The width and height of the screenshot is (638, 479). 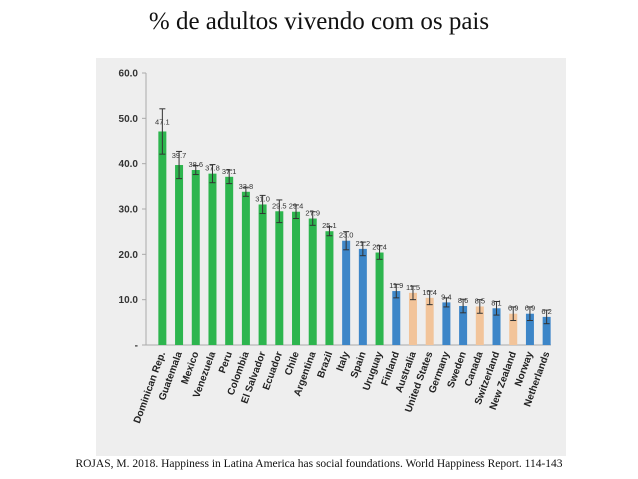 What do you see at coordinates (129, 119) in the screenshot?
I see `y-tick-label: 50.0` at bounding box center [129, 119].